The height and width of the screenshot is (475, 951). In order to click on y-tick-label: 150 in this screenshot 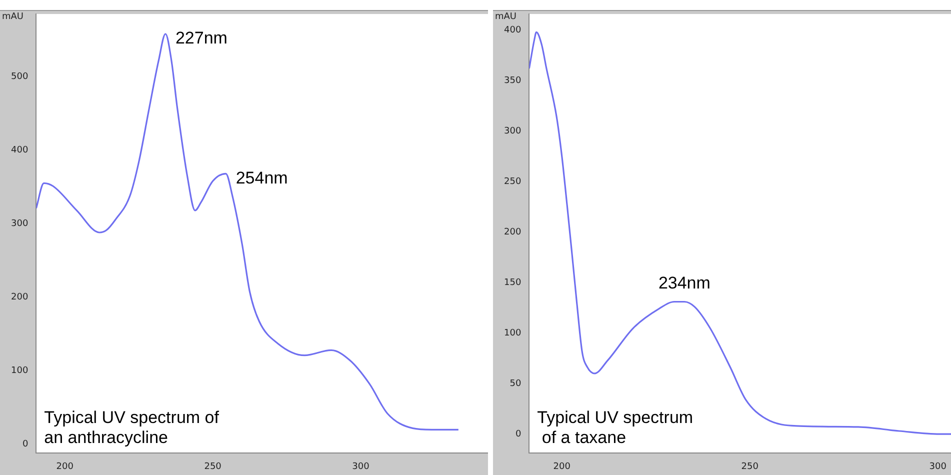, I will do `click(513, 283)`.